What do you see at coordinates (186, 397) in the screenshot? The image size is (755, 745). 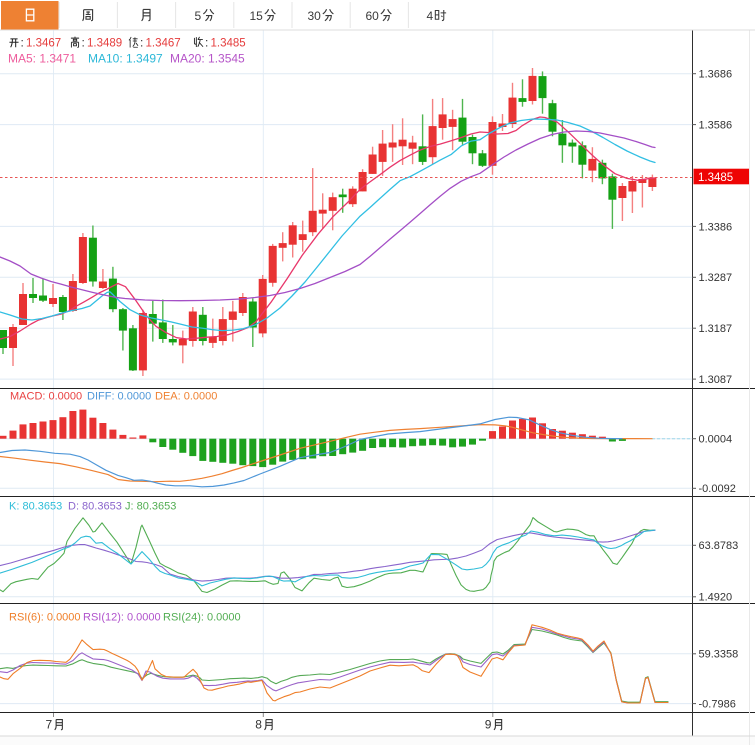 I see `svg-text: DEA: 0.0000` at bounding box center [186, 397].